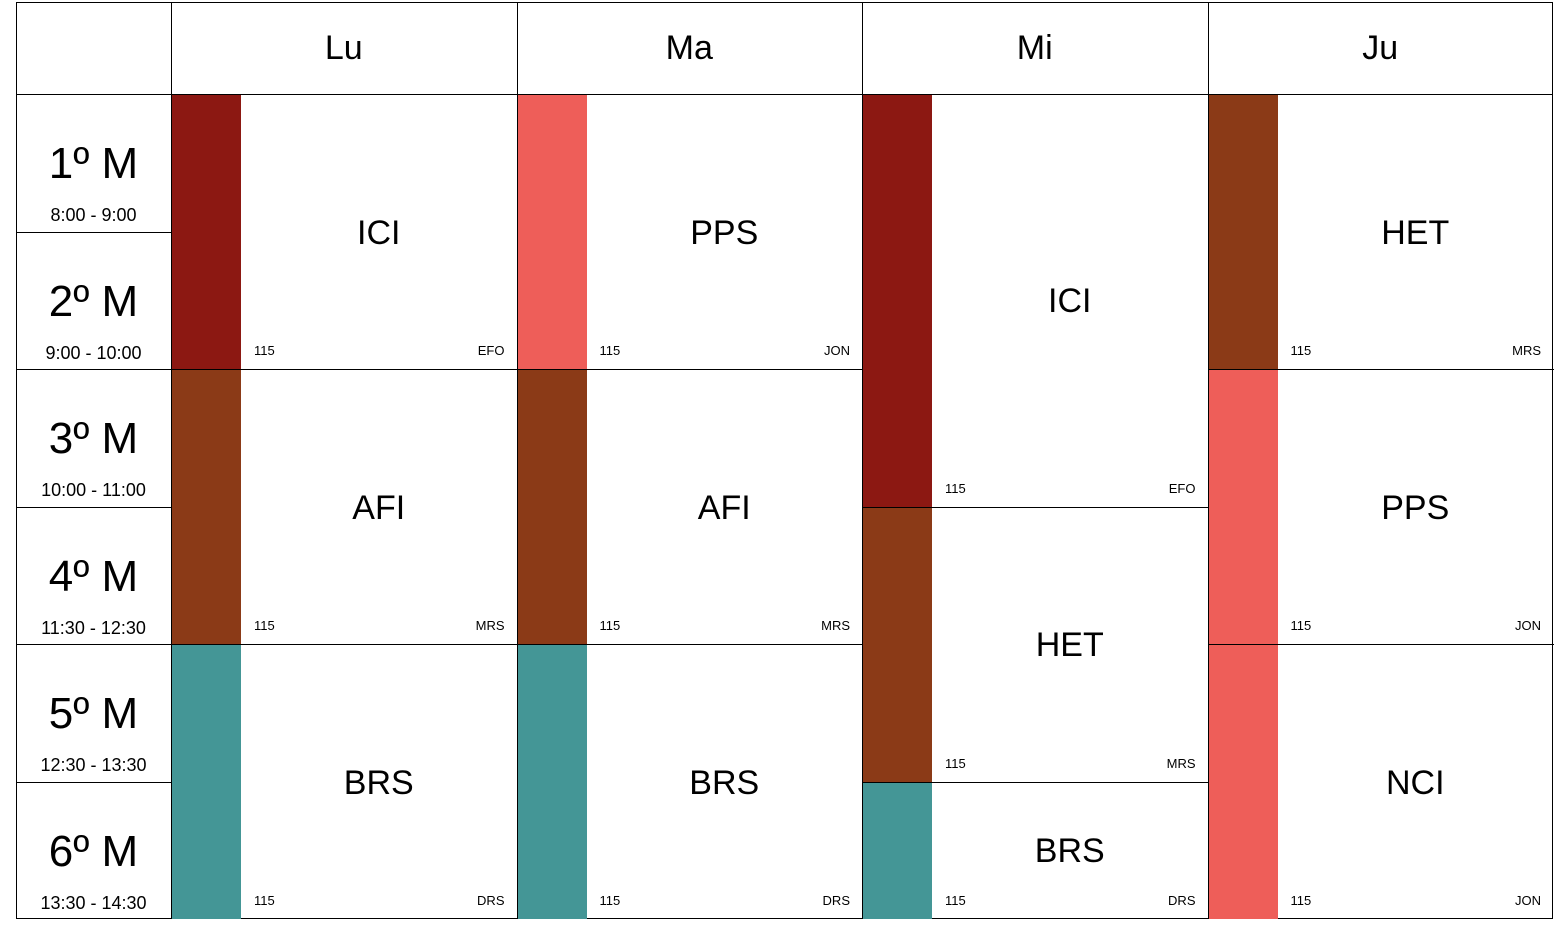  Describe the element at coordinates (343, 47) in the screenshot. I see `day-header: Lu` at that location.